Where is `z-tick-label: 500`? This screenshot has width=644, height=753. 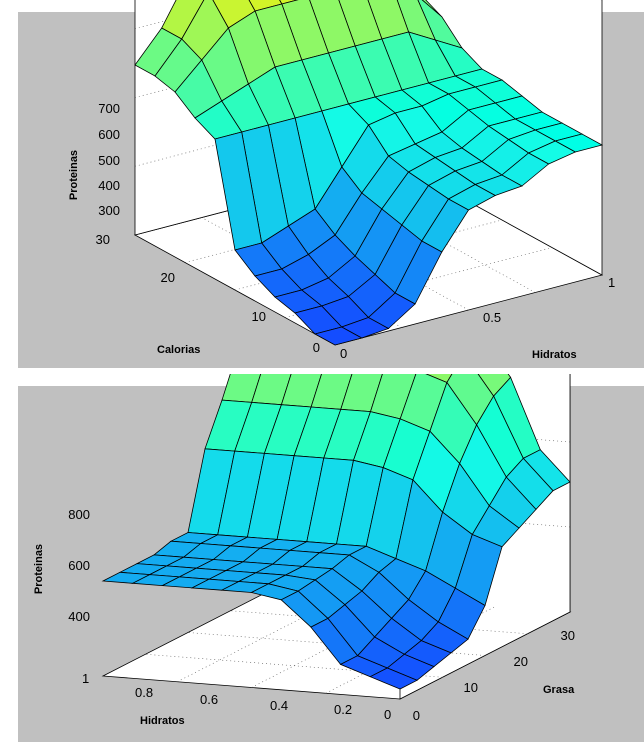
z-tick-label: 500 is located at coordinates (109, 160).